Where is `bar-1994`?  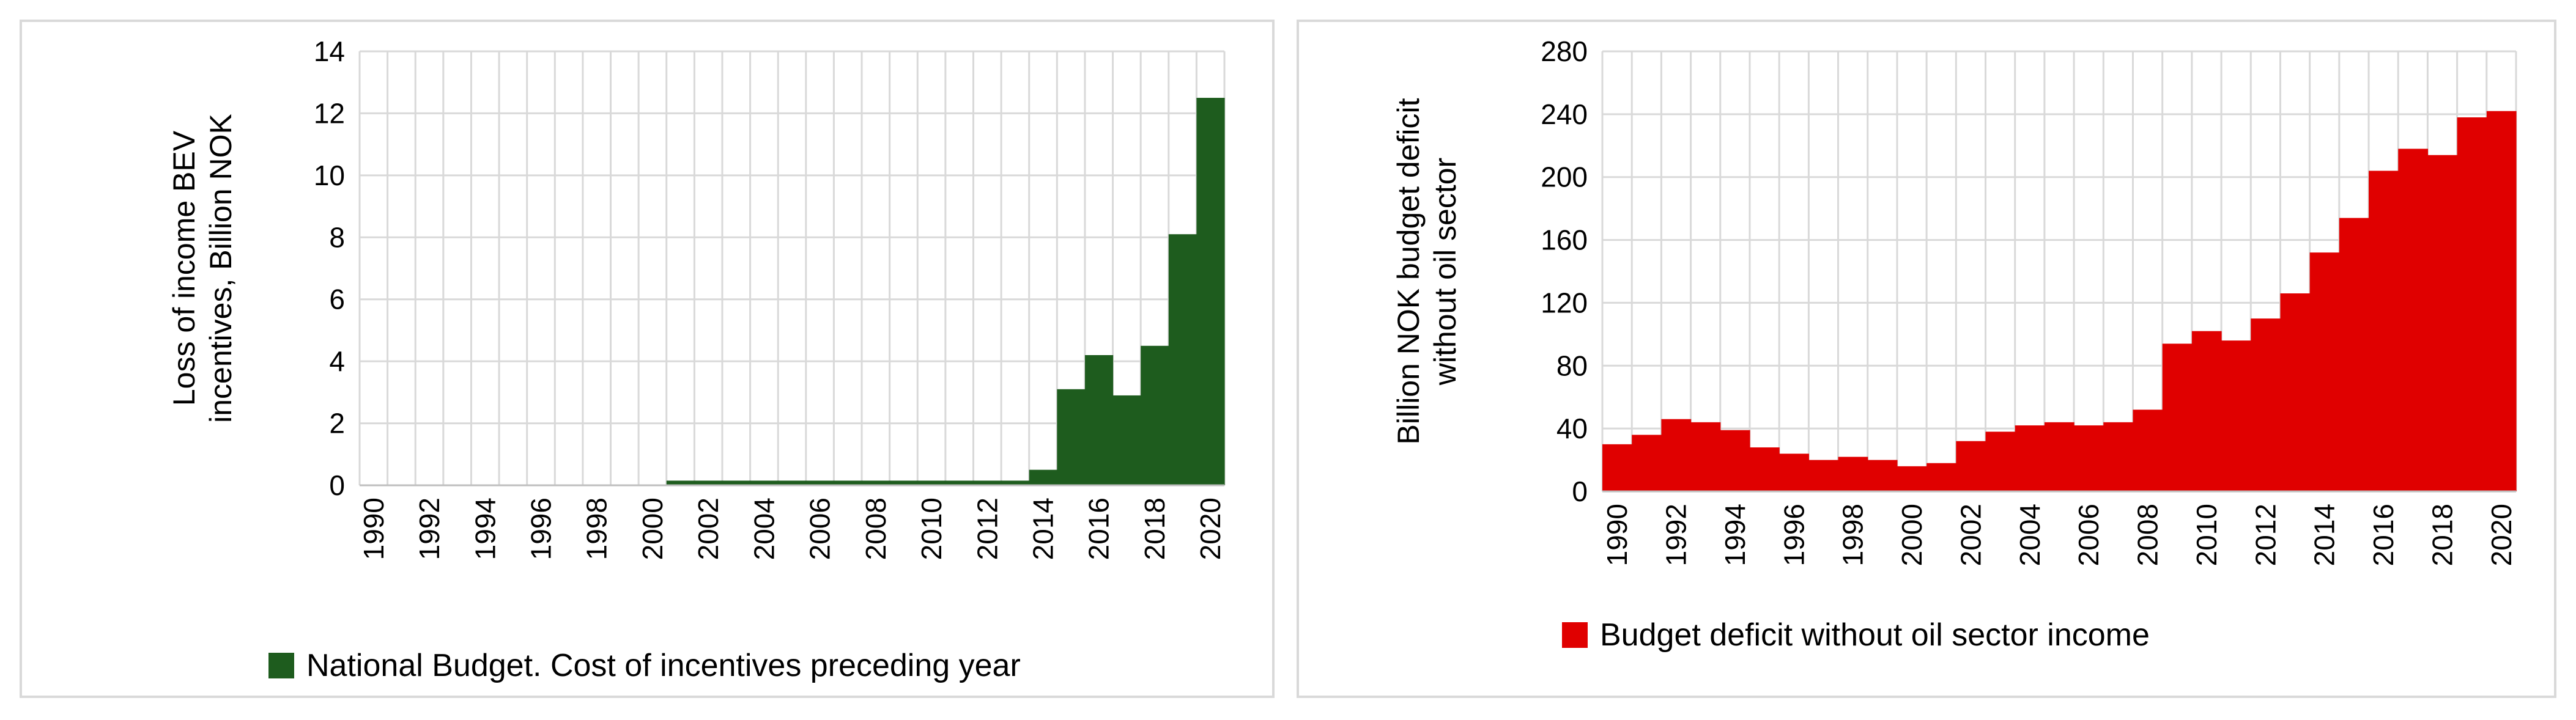
bar-1994 is located at coordinates (1735, 460).